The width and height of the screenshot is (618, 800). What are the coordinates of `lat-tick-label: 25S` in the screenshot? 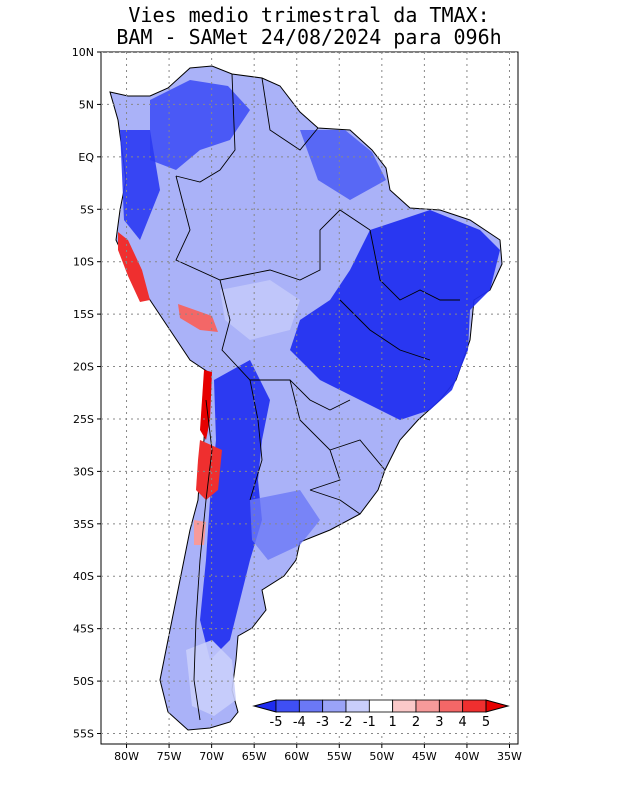 It's located at (83, 419).